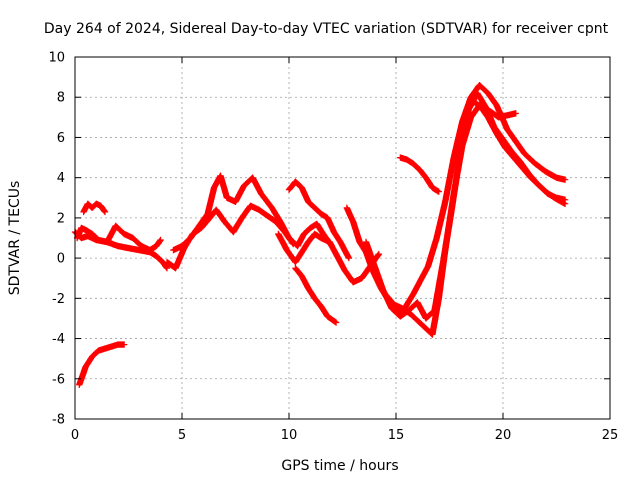  Describe the element at coordinates (15, 238) in the screenshot. I see `y-axis-label: SDTVAR / TECUs` at that location.